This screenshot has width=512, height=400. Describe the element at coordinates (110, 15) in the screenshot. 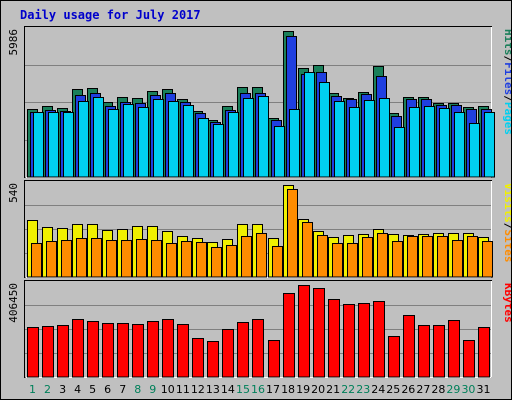

I see `chart-title: Daily usage for July 2017` at that location.